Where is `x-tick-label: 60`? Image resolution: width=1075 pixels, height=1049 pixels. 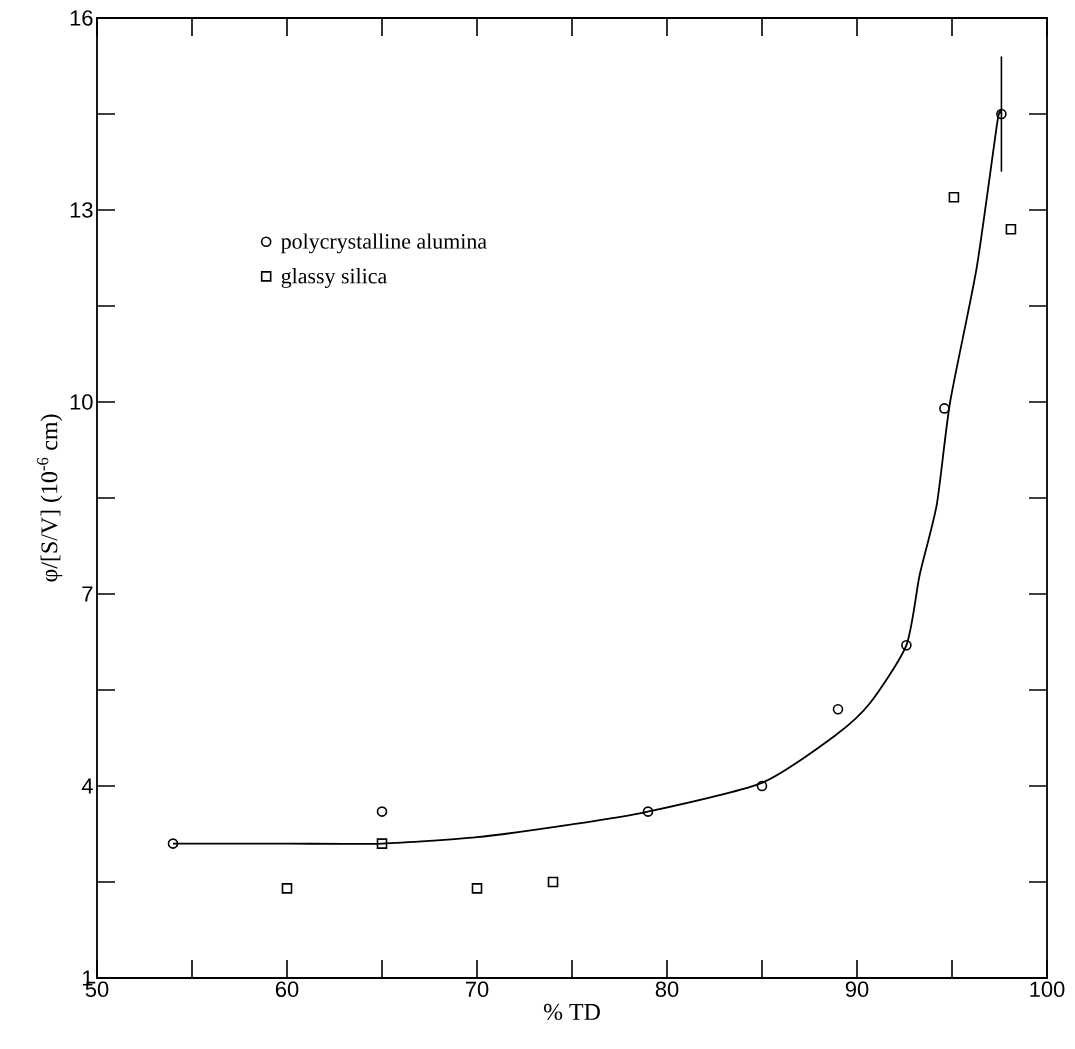 x-tick-label: 60 is located at coordinates (287, 989).